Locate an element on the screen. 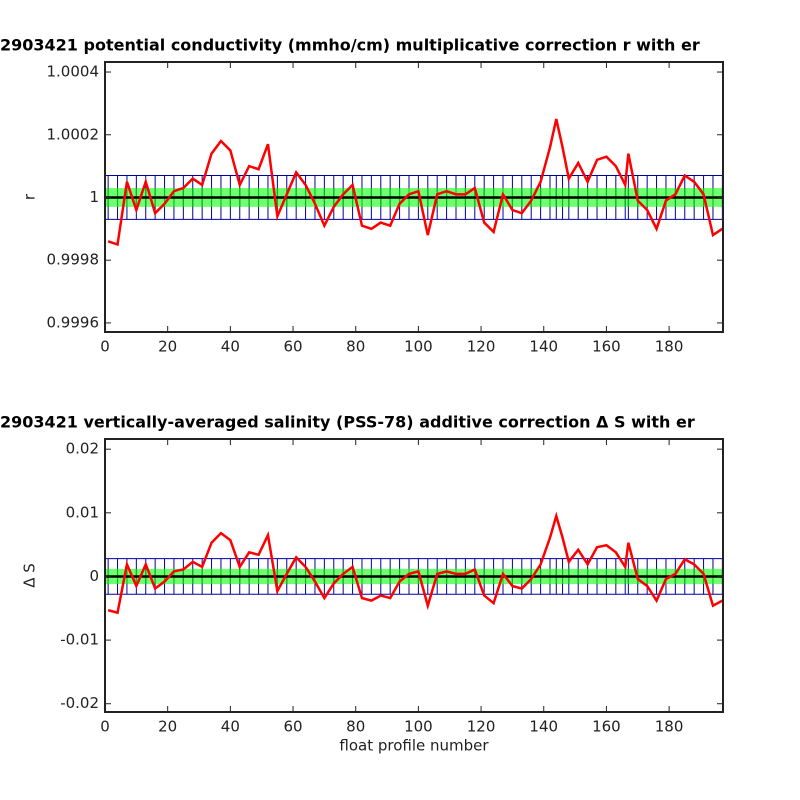 This screenshot has height=800, width=800. y-tick-label: 0.01 is located at coordinates (82, 512).